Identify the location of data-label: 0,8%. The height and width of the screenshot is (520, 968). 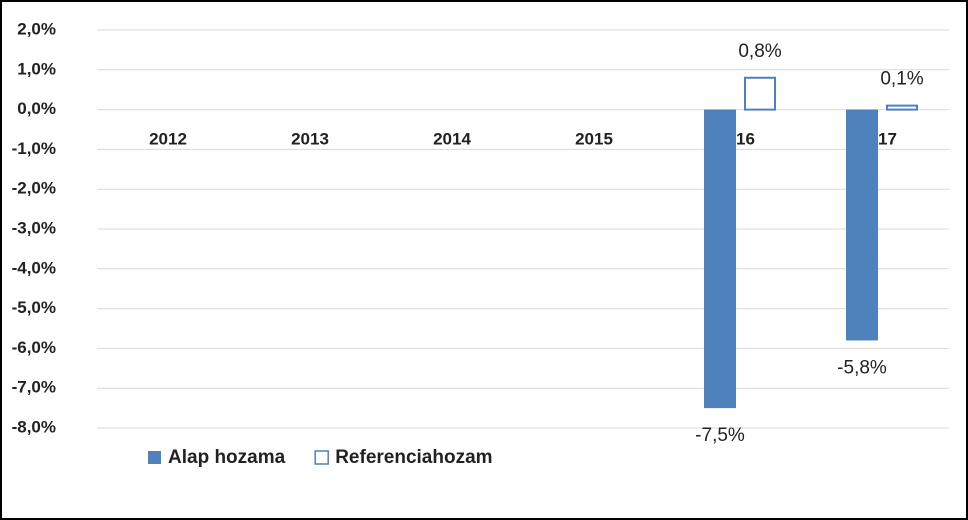
(759, 51).